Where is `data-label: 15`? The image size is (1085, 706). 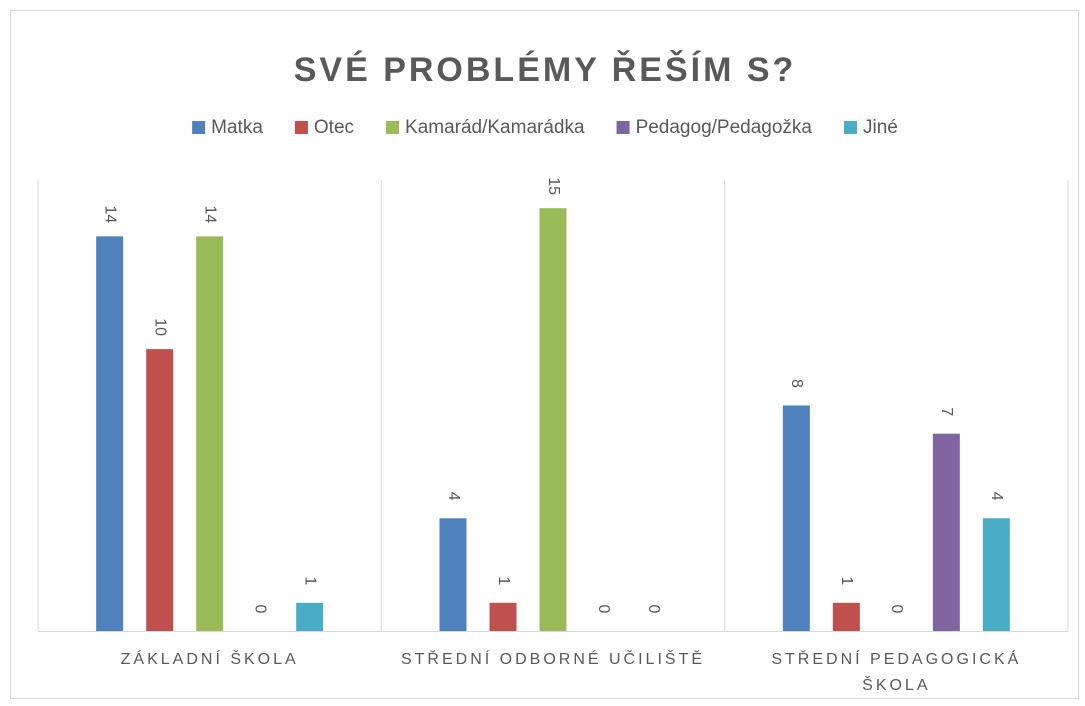 data-label: 15 is located at coordinates (553, 186).